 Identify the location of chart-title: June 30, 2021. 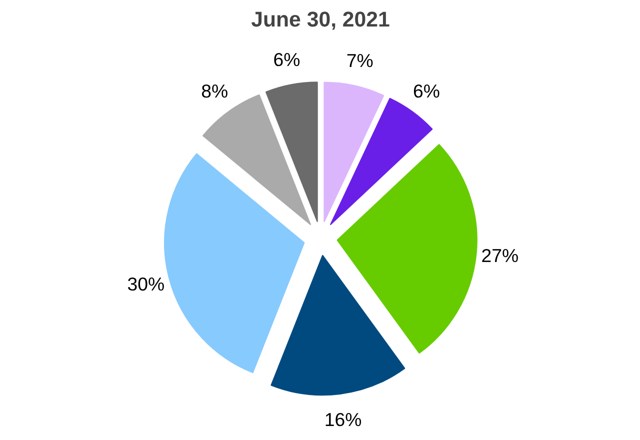
(320, 20).